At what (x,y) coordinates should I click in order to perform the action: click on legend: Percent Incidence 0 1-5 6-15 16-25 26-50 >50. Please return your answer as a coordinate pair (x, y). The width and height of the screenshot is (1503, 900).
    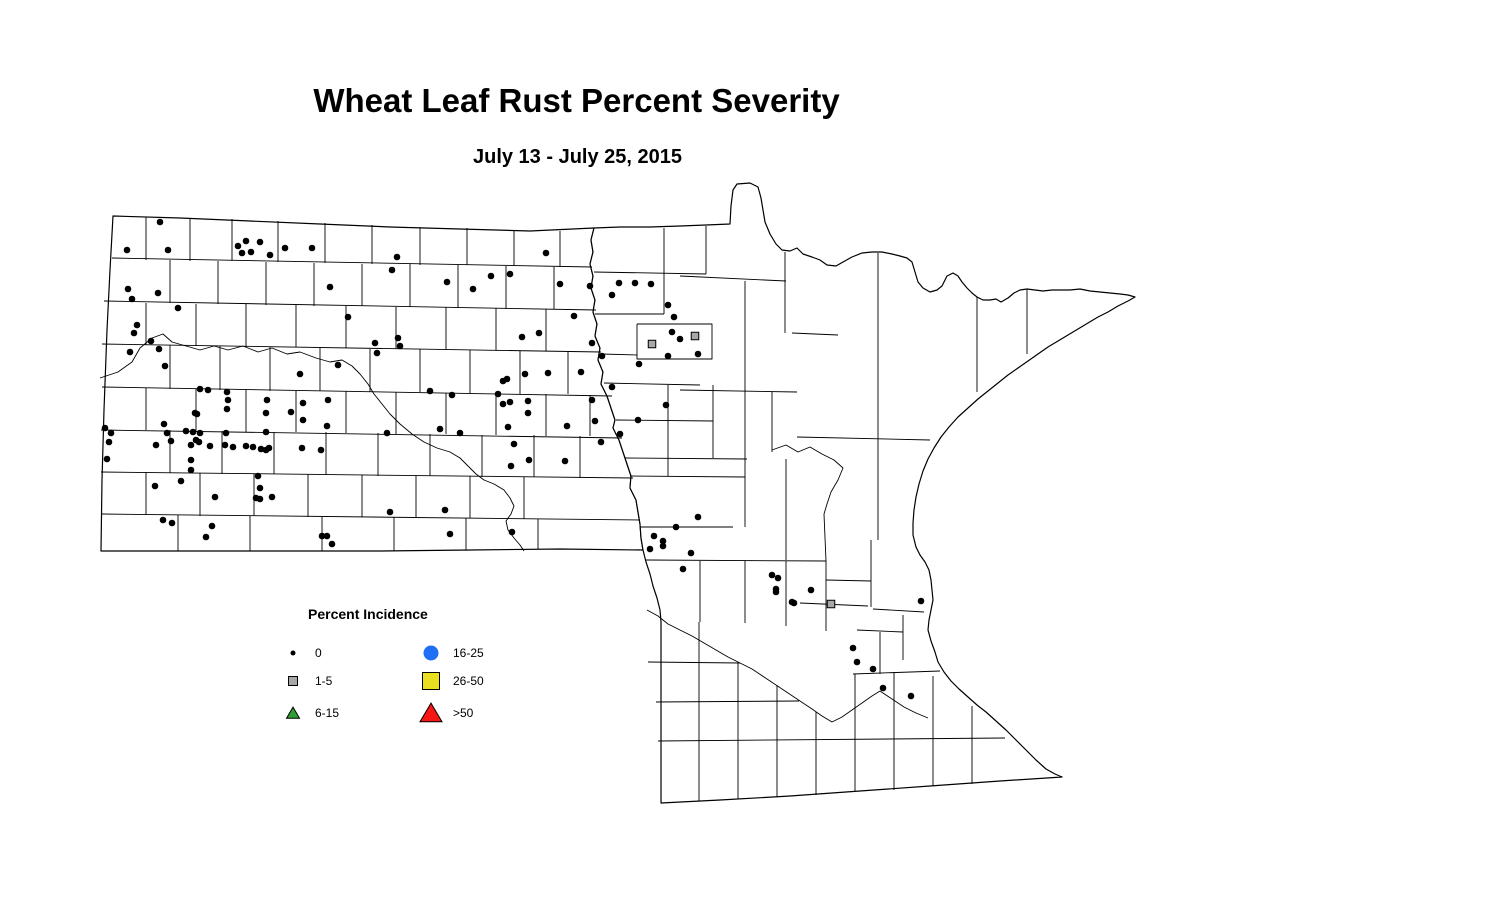
    Looking at the image, I should click on (408, 668).